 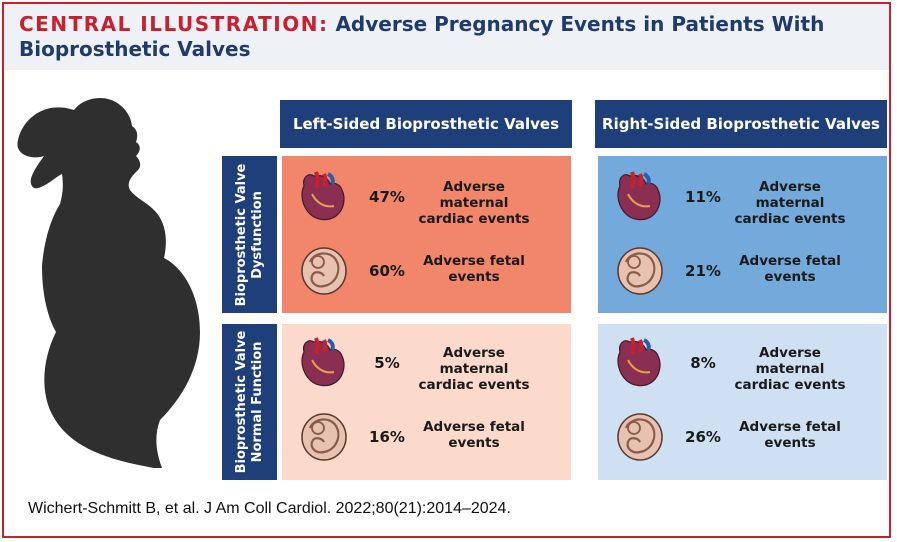 What do you see at coordinates (257, 234) in the screenshot?
I see `row-header-dysfunction-line2: Dysfunction` at bounding box center [257, 234].